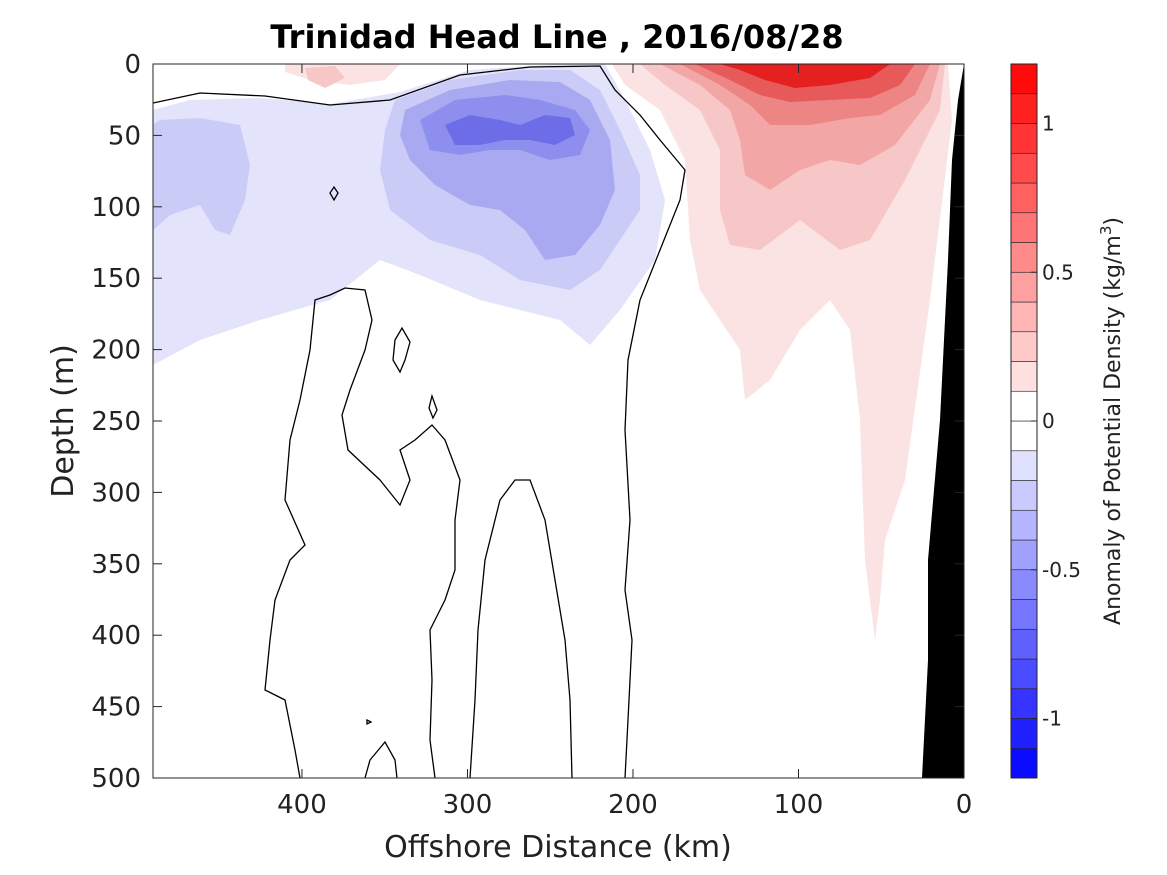 Image resolution: width=1167 pixels, height=875 pixels. What do you see at coordinates (1056, 421) in the screenshot?
I see `colorbar-ticks: 1 0.5 0 -0.5 -1` at bounding box center [1056, 421].